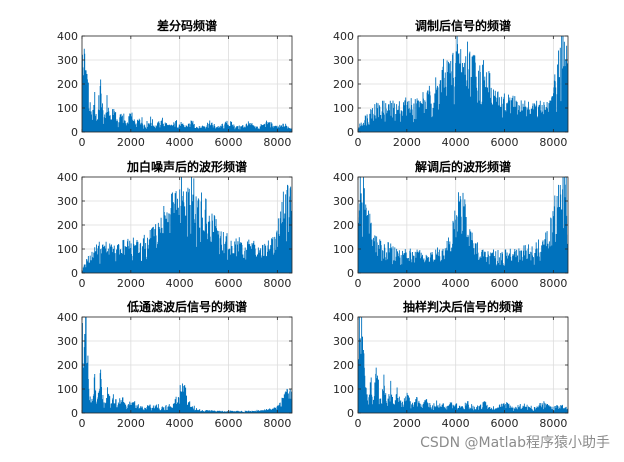 The image size is (624, 462). I want to click on subplot-4: 0 2000 4000 6000 8000 0 100 200 300 400 解调后的波形频谱, so click(451, 224).